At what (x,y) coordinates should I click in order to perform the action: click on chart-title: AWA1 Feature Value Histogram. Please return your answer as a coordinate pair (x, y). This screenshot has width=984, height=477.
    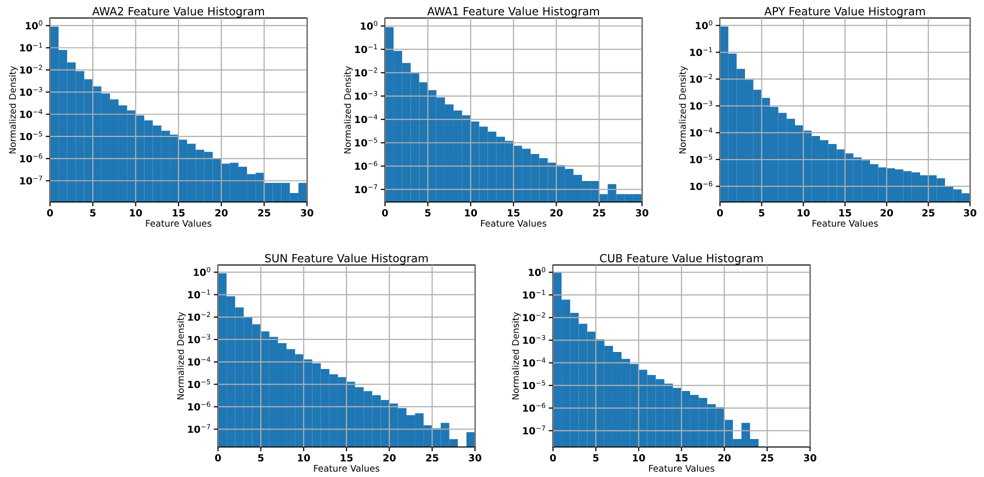
    Looking at the image, I should click on (513, 12).